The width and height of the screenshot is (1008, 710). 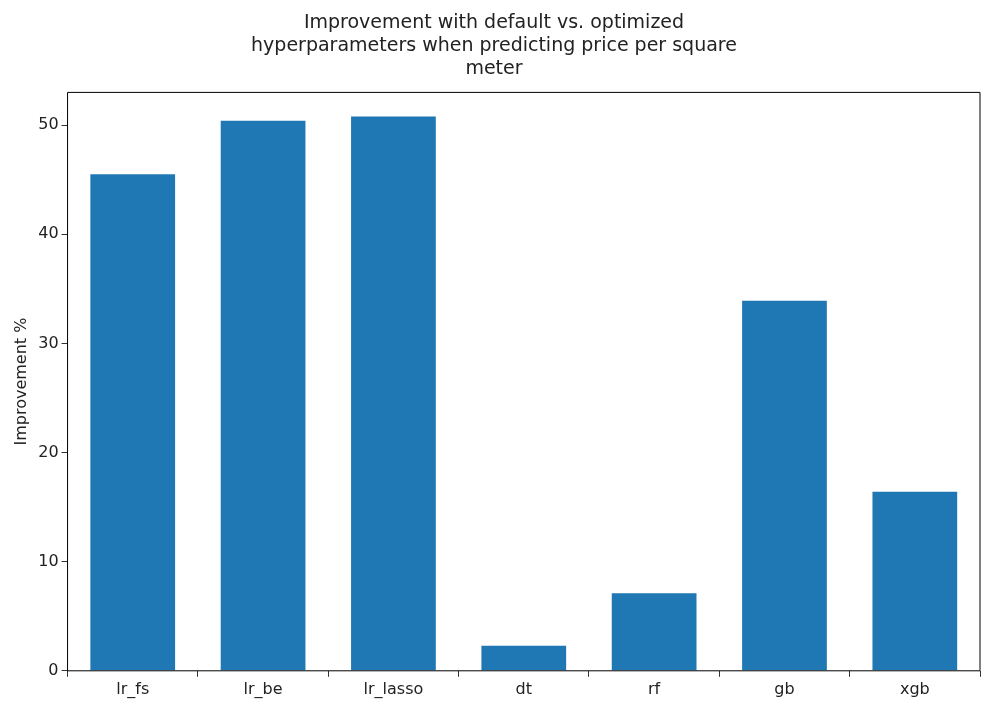 I want to click on y-tick-label: 10, so click(x=48, y=560).